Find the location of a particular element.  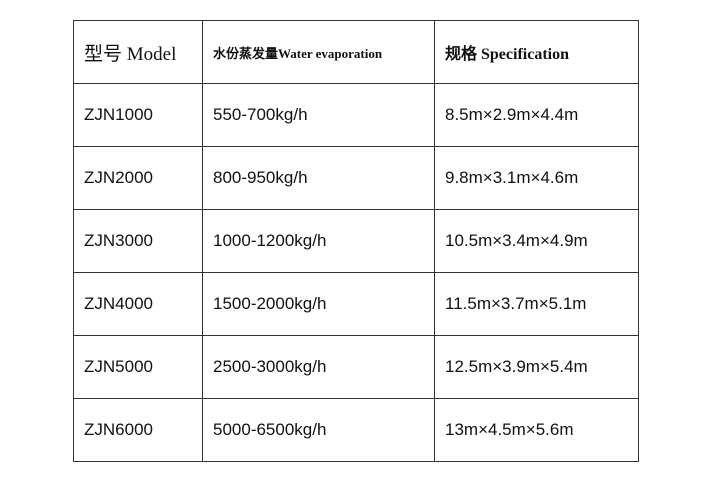

table-row: ZJN2000 800-950kg/h 9.8m×3.1m×4.6m is located at coordinates (356, 178).